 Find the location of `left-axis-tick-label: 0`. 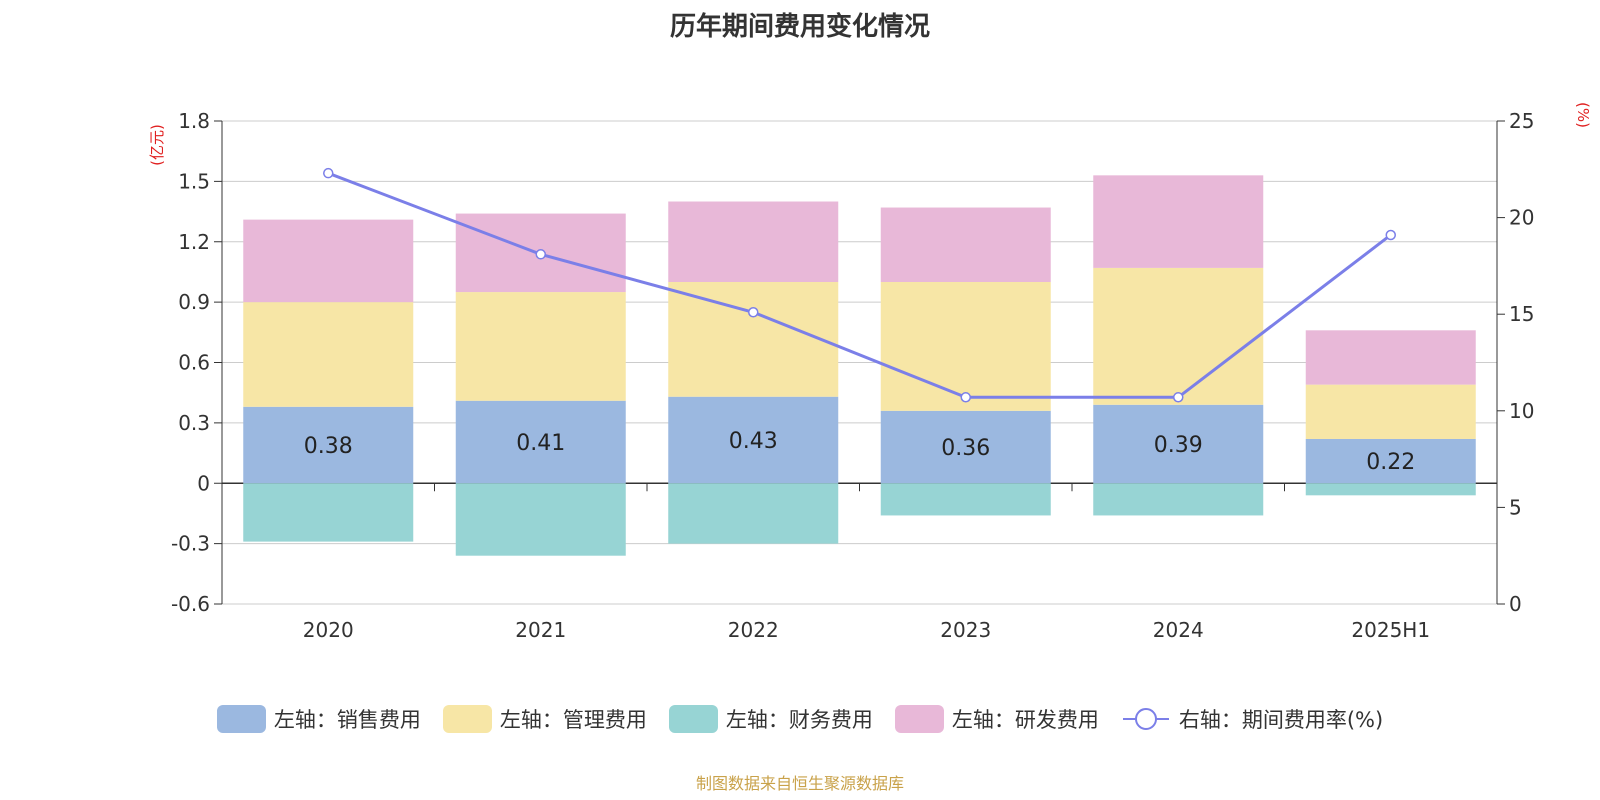

left-axis-tick-label: 0 is located at coordinates (203, 483).